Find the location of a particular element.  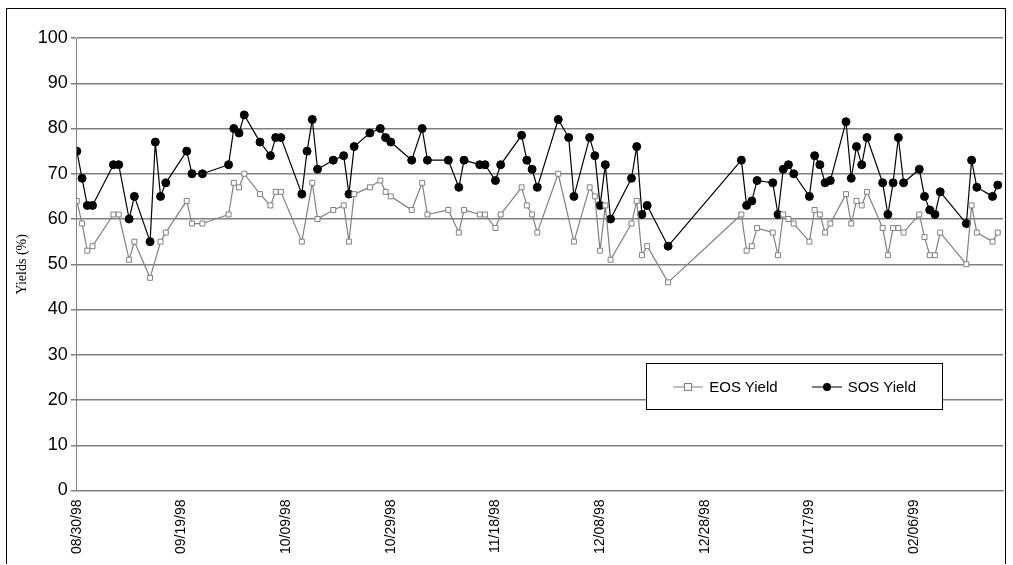

x-tick-label: 10/09/98 is located at coordinates (285, 526).